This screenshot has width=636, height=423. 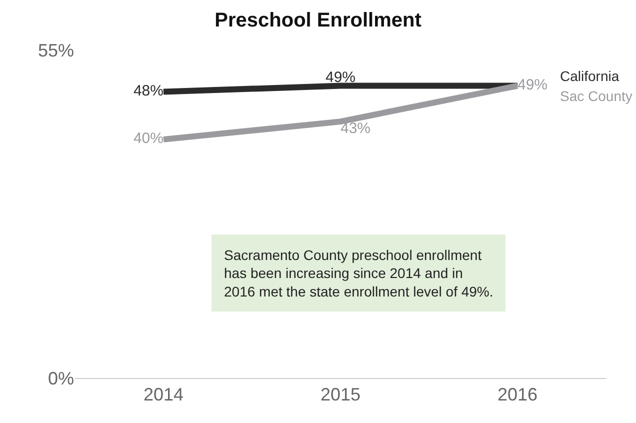 I want to click on text: California, so click(x=590, y=76).